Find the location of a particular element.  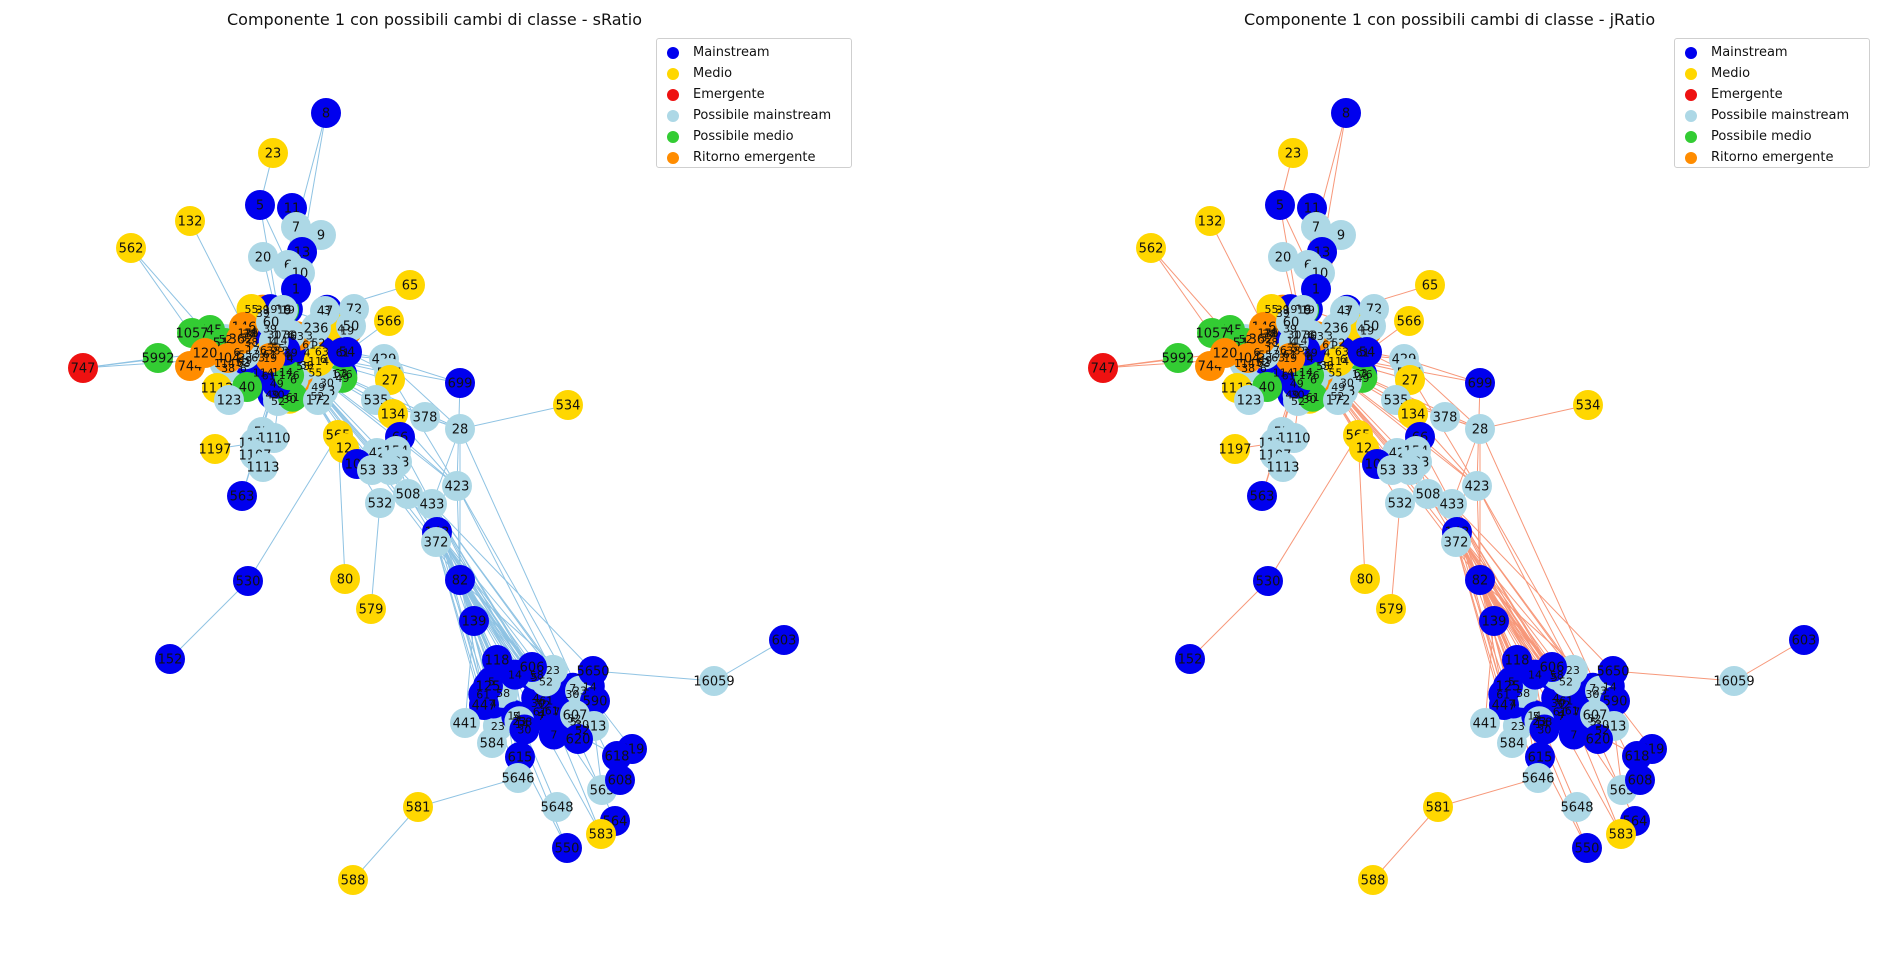

graph-node: 80 is located at coordinates (345, 579).